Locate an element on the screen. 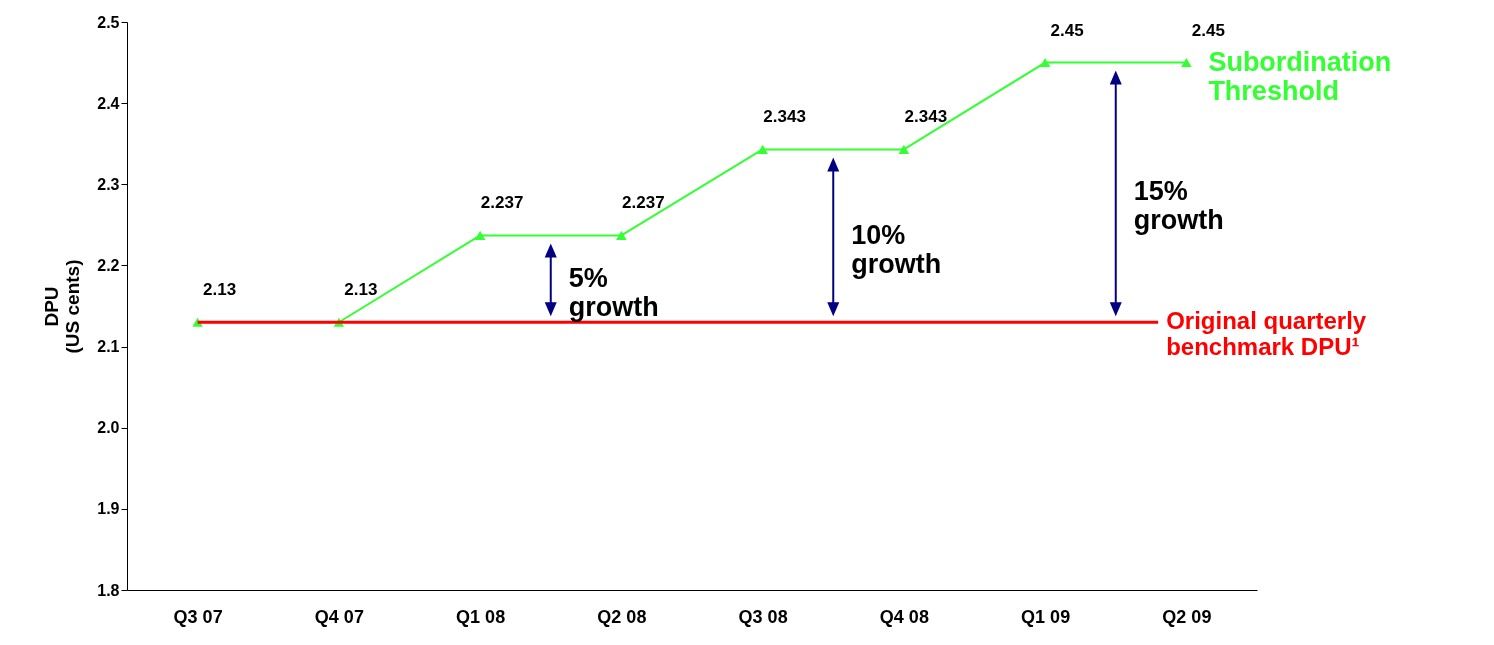  x-tick-label: Q3 08 is located at coordinates (763, 616).